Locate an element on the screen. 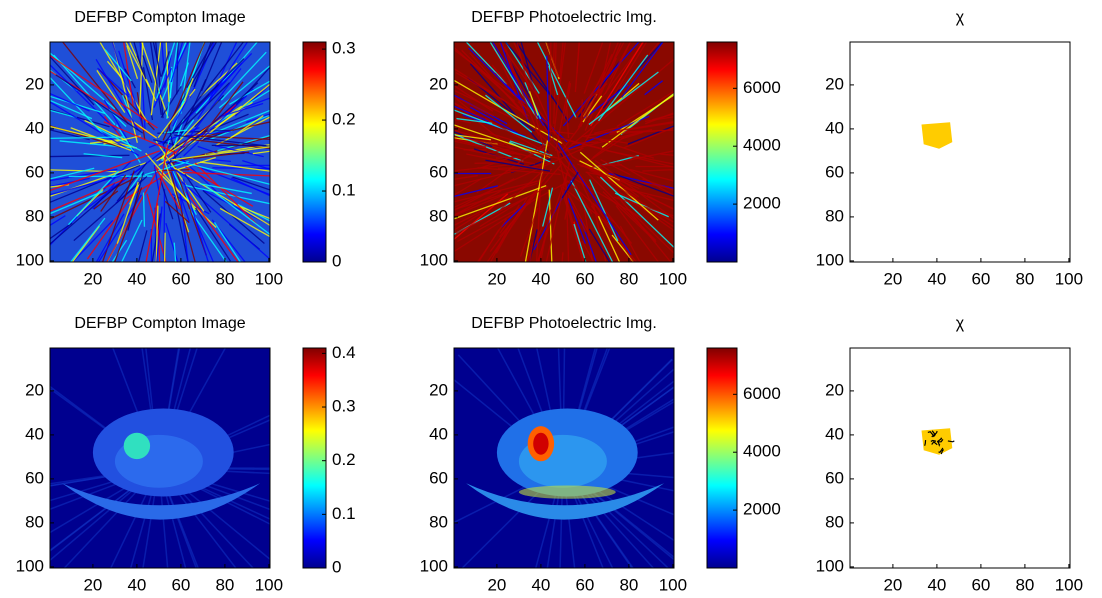  panel-title: DEFBP Photoelectric Img. is located at coordinates (564, 17).